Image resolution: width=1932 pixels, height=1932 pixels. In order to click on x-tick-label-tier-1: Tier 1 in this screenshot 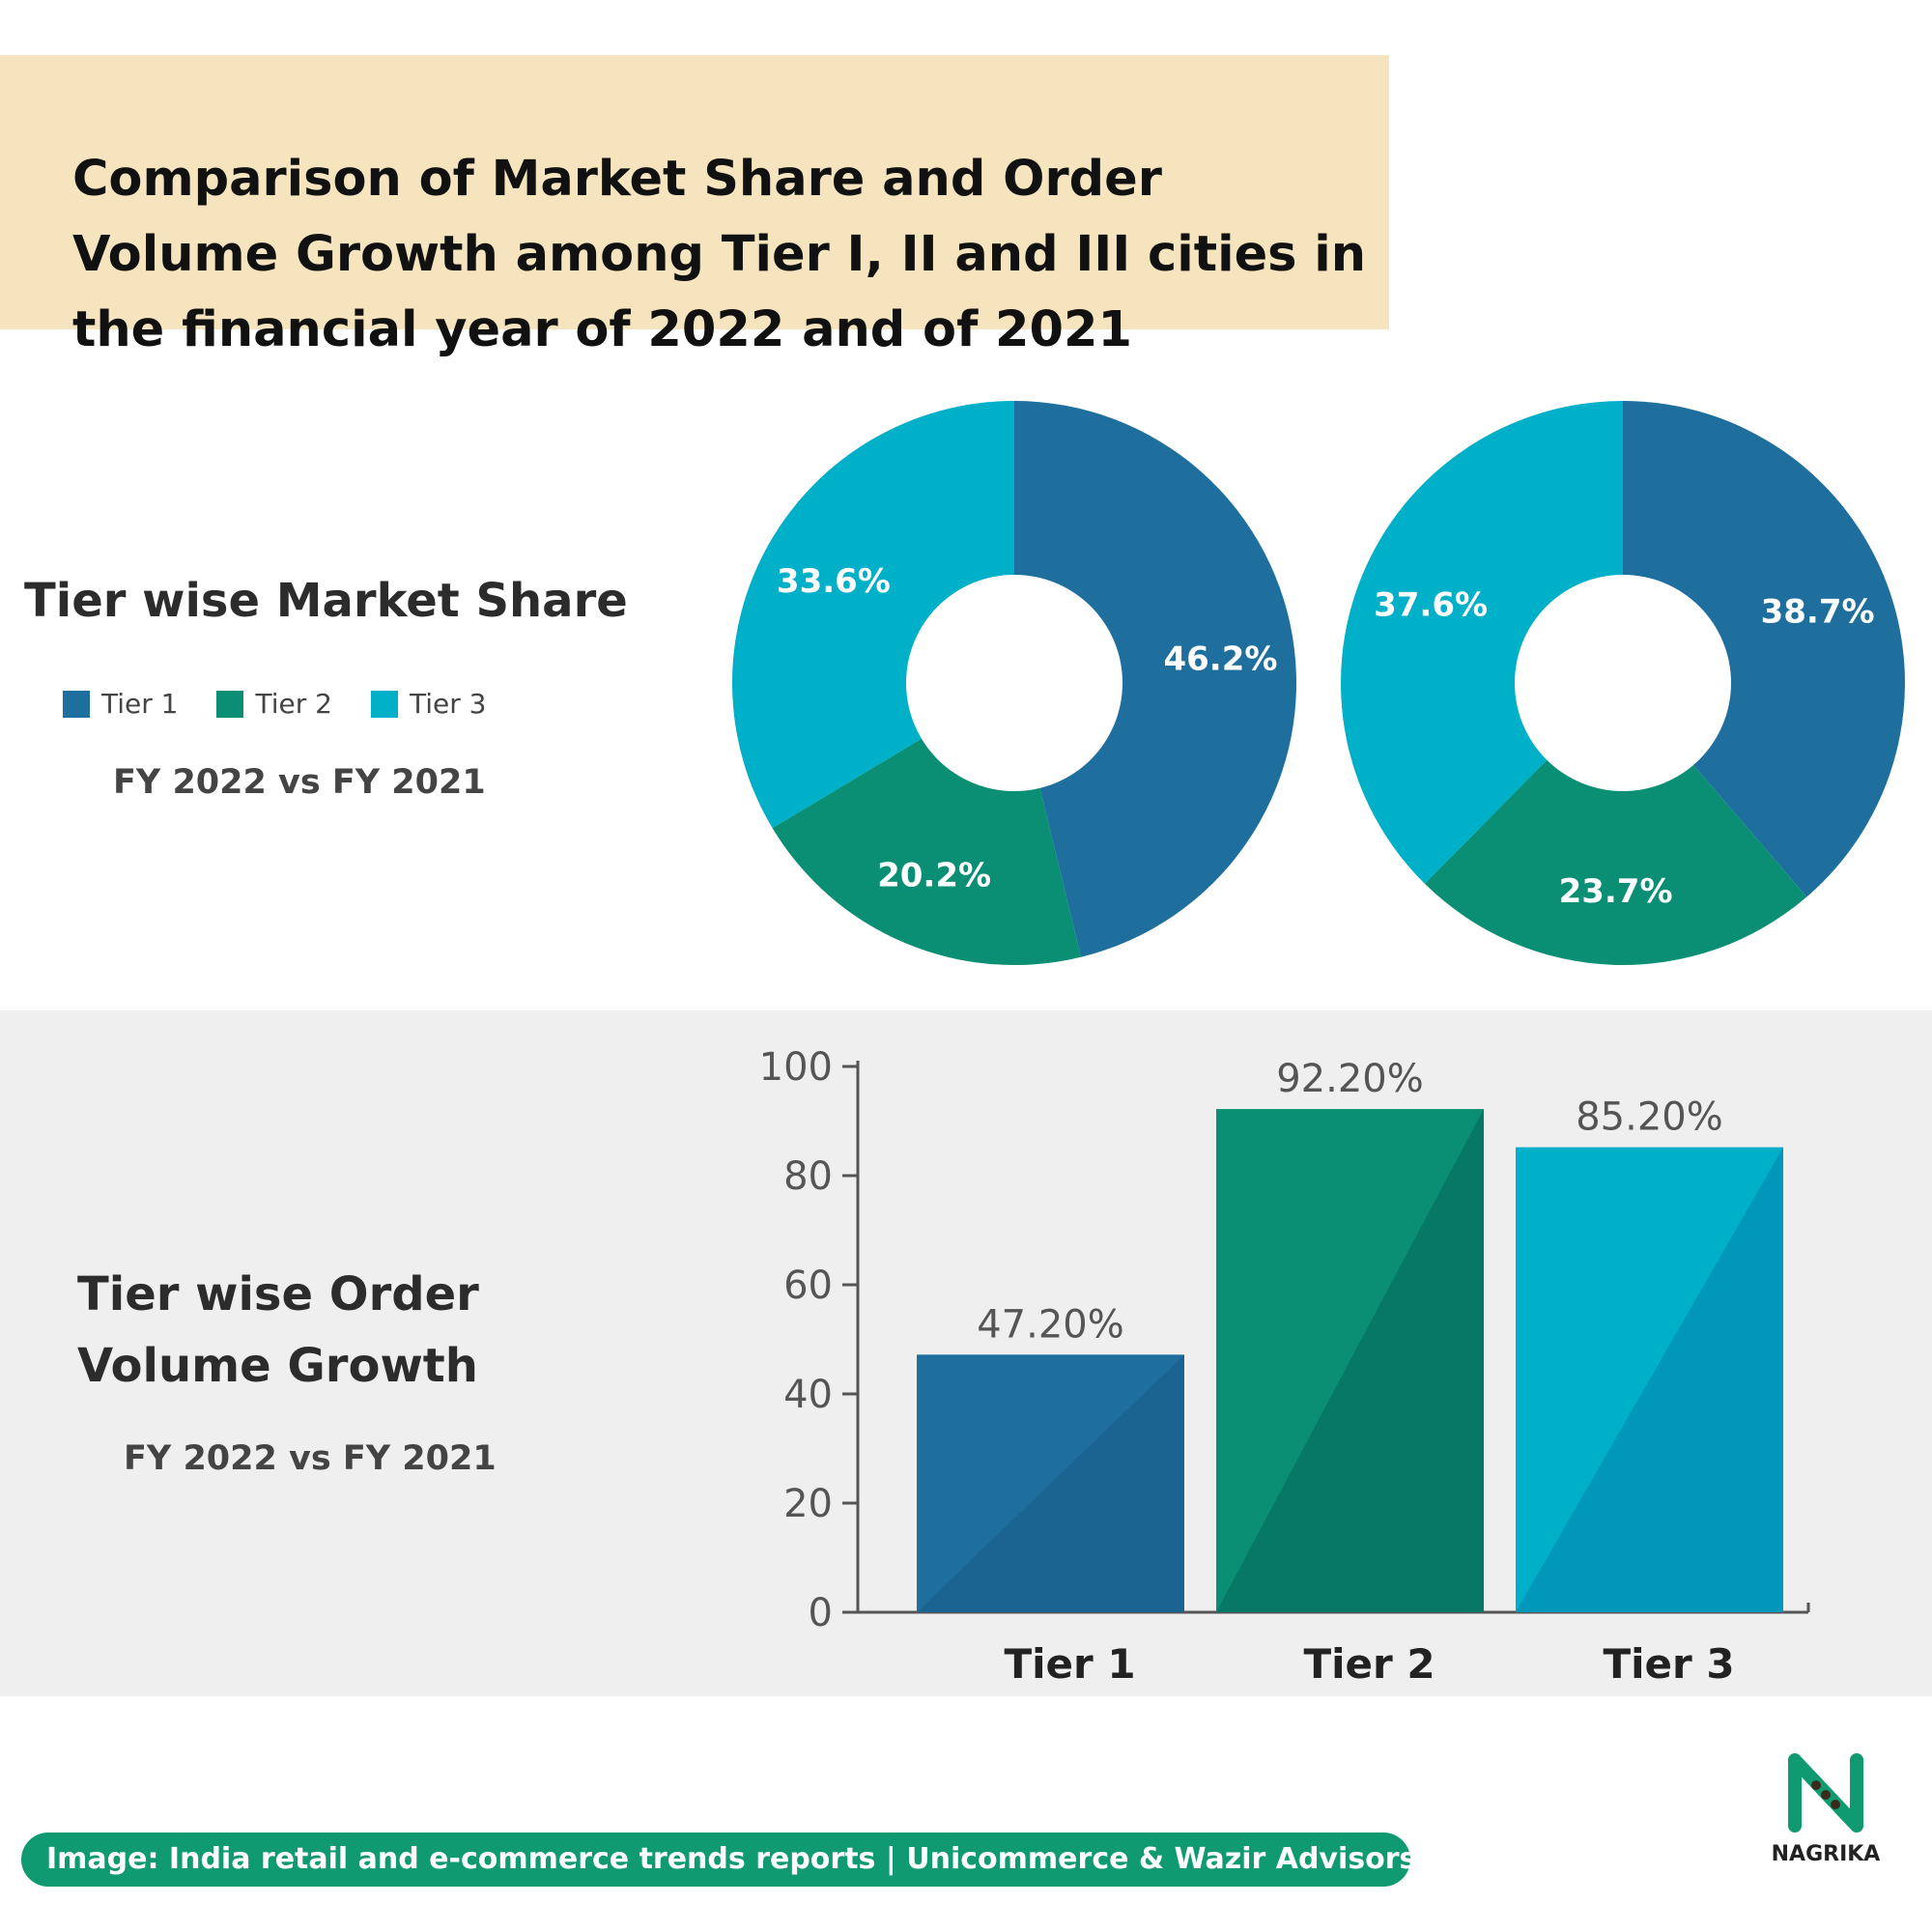, I will do `click(1069, 1664)`.